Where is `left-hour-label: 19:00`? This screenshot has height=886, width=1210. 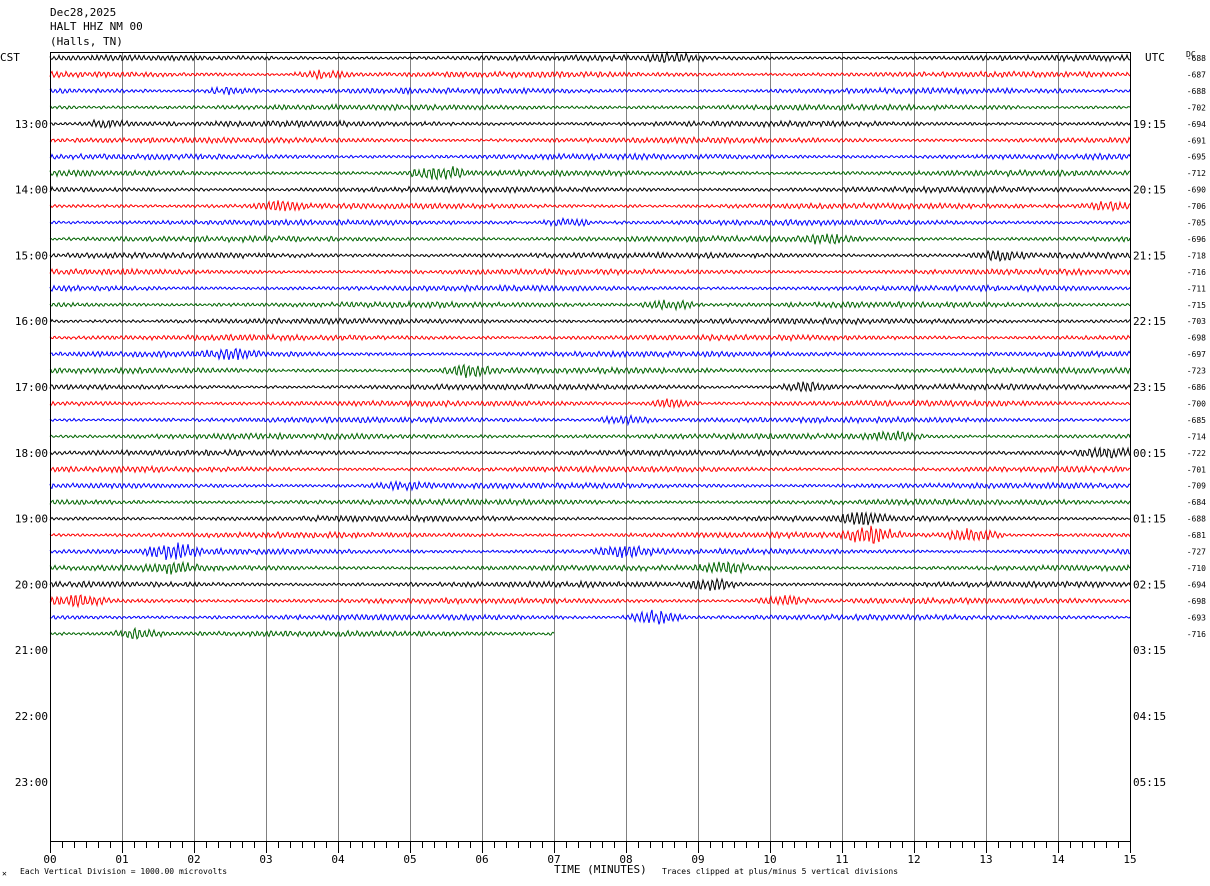
left-hour-label: 19:00 is located at coordinates (31, 519).